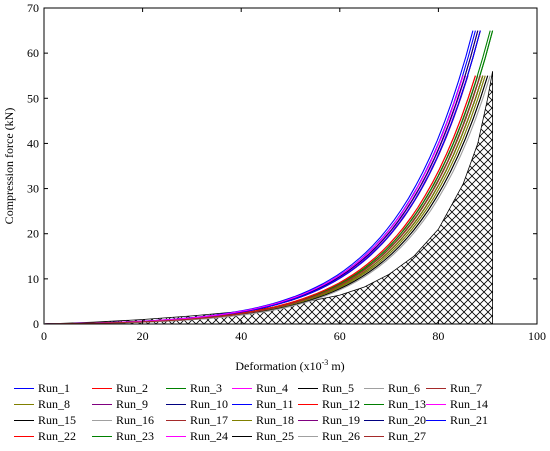  Describe the element at coordinates (54, 387) in the screenshot. I see `legend-label: Run_1` at that location.